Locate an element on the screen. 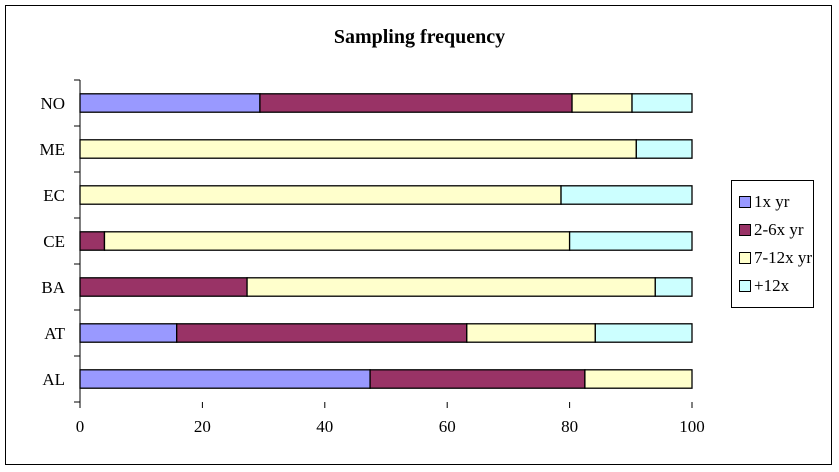  legend-label-7-12x-yr: 7-12x yr is located at coordinates (783, 257).